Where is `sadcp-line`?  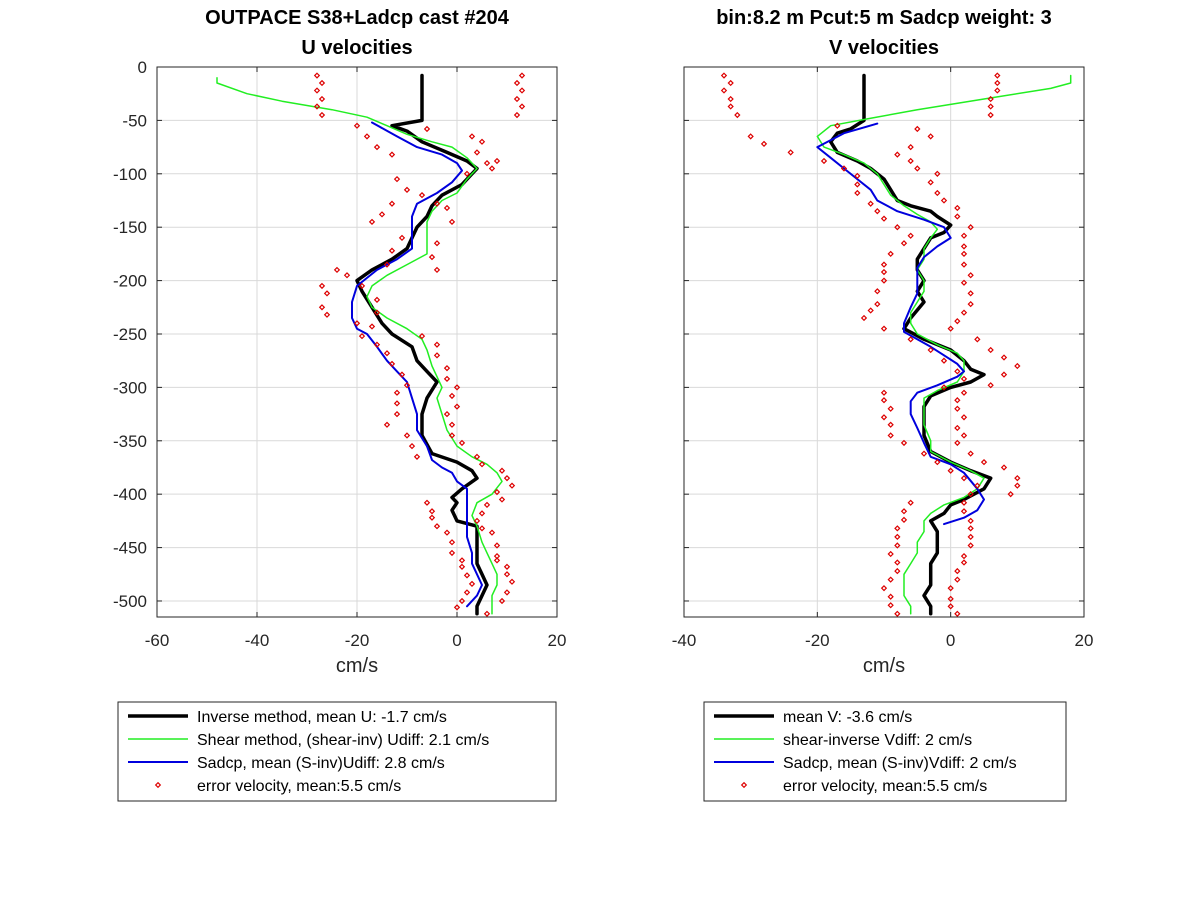
sadcp-line is located at coordinates (900, 324).